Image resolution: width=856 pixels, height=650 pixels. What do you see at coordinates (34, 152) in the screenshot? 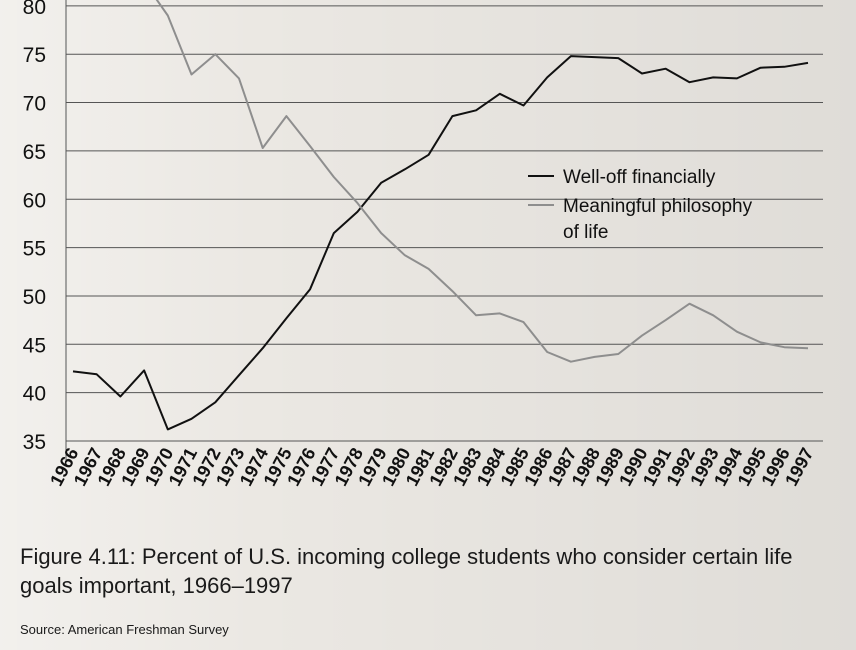
I see `y-tick-label: 65` at bounding box center [34, 152].